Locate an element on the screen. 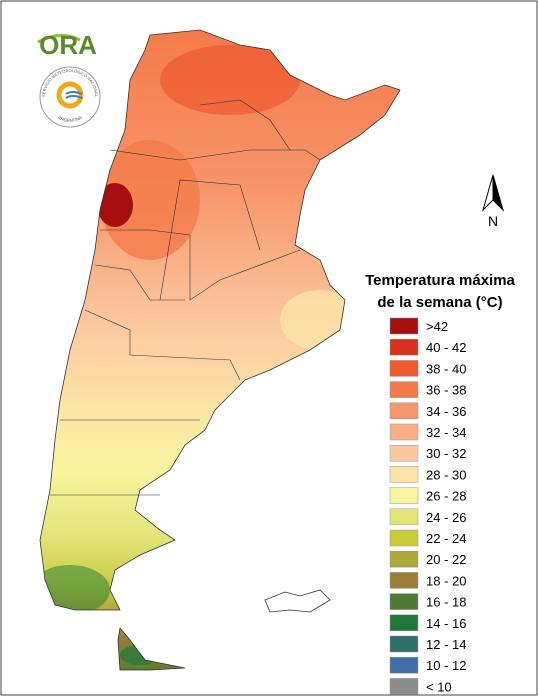  logo: ORA is located at coordinates (67, 45).